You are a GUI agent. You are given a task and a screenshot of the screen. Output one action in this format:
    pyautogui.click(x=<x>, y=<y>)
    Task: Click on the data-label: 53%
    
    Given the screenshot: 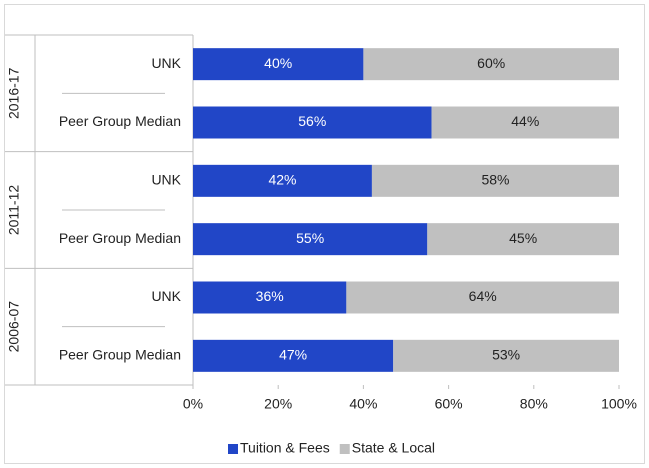 What is the action you would take?
    pyautogui.click(x=506, y=355)
    